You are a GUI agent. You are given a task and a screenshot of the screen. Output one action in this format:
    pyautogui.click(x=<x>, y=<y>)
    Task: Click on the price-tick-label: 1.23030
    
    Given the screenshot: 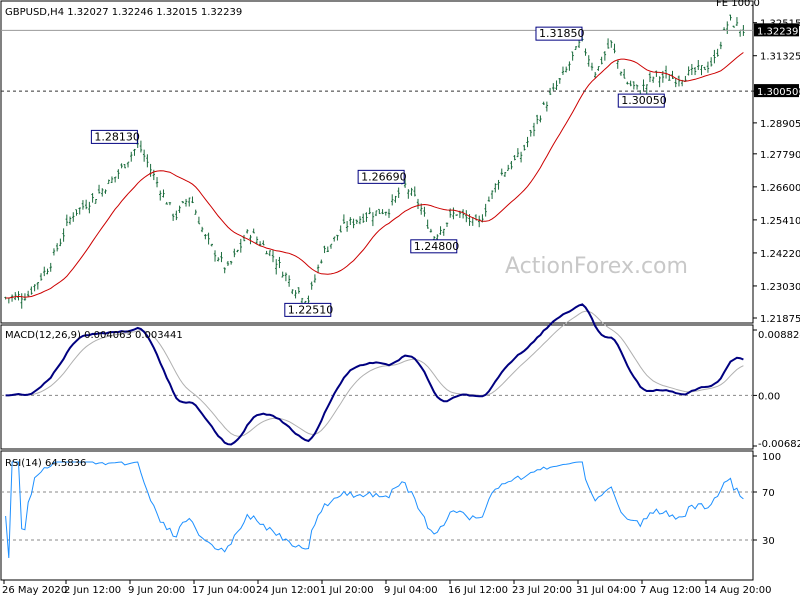 What is the action you would take?
    pyautogui.click(x=780, y=287)
    